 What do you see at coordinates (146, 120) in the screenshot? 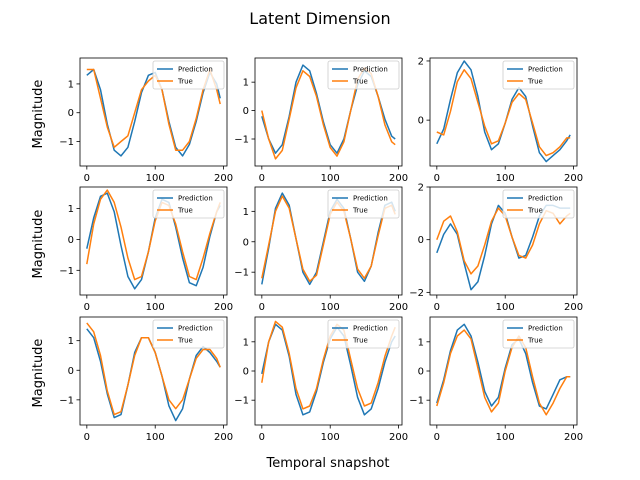
I see `subplot-1-1: 0 100 200 −1 0 1 Prediction True` at bounding box center [146, 120].